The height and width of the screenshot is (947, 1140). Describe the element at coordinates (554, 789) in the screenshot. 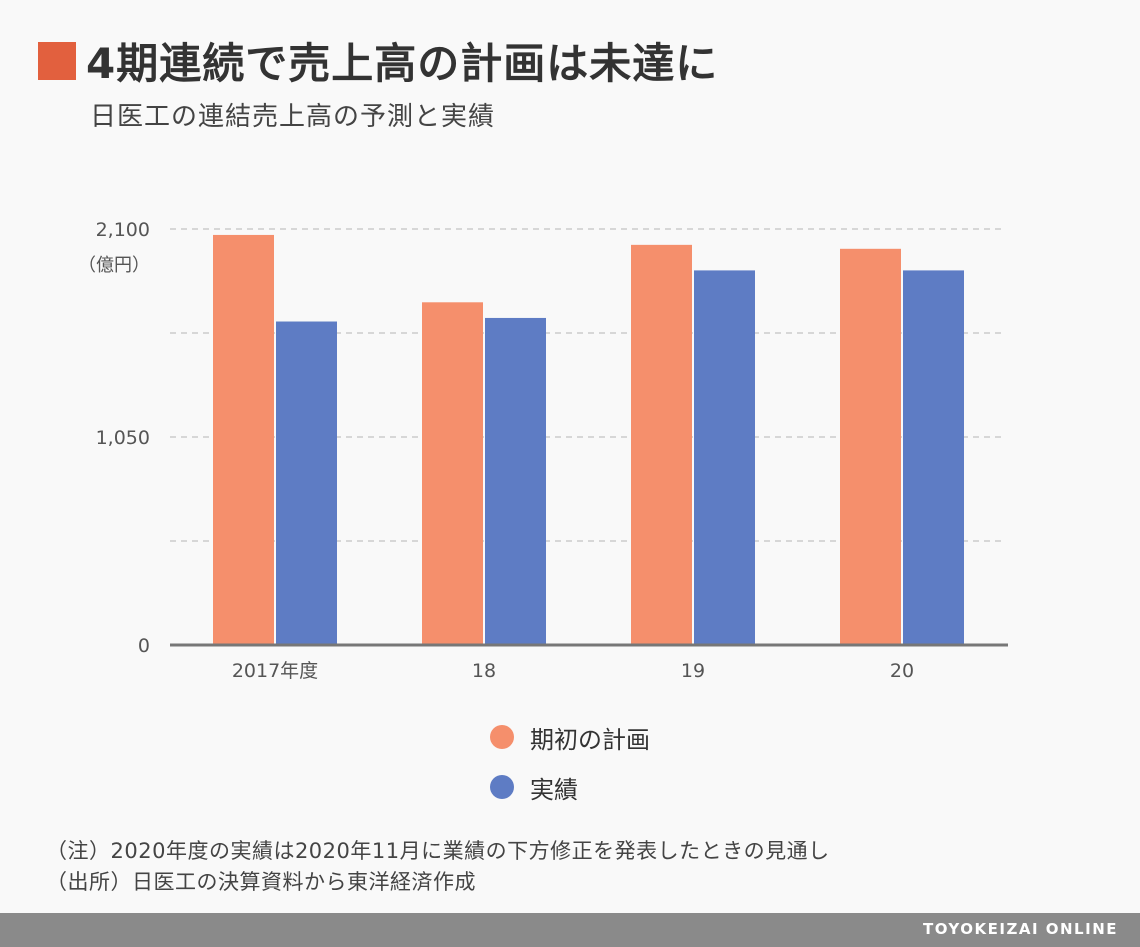

I see `legend-label-actual: 実績` at that location.